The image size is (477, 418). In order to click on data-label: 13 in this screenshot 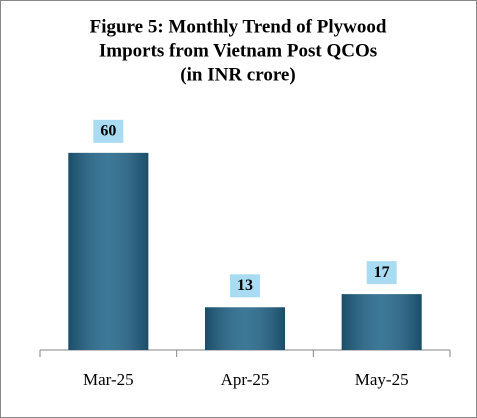, I will do `click(245, 285)`.